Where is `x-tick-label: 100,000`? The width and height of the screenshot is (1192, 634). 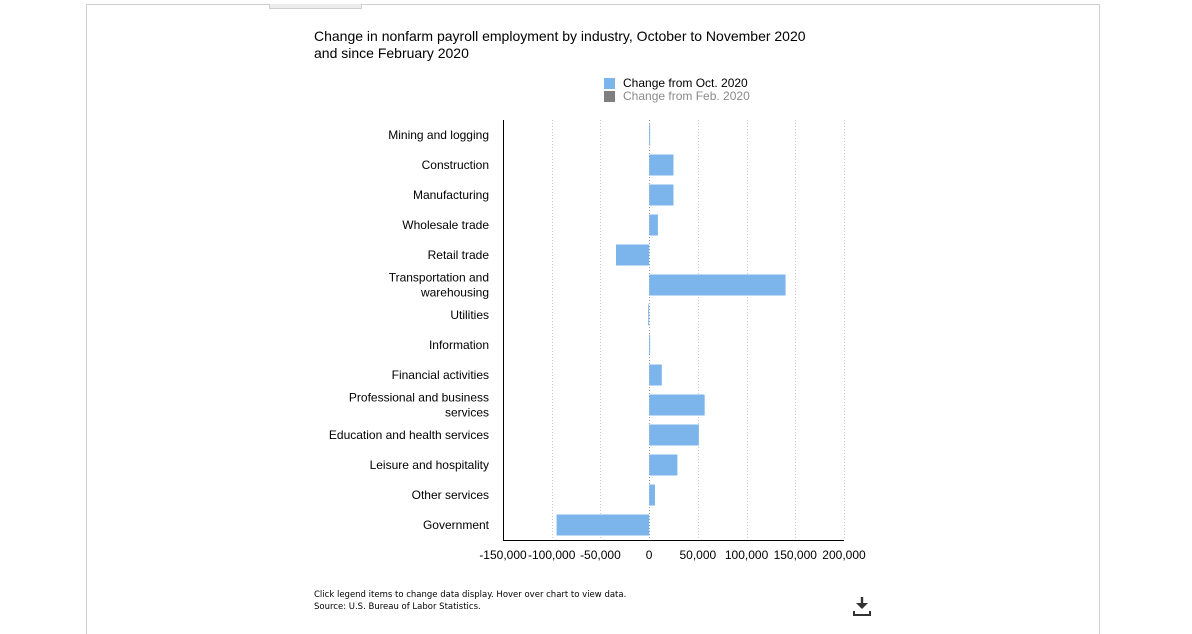 x-tick-label: 100,000 is located at coordinates (747, 555).